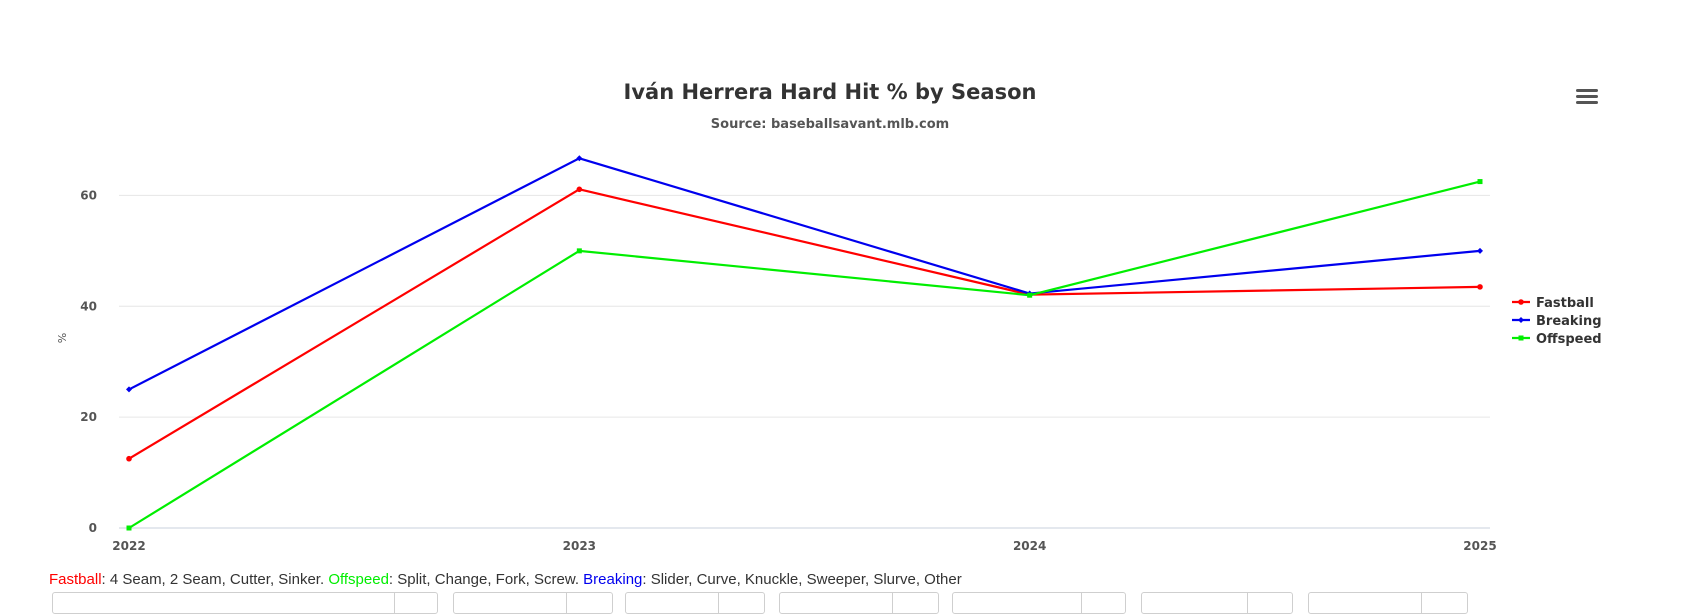 This screenshot has width=1693, height=614. What do you see at coordinates (579, 546) in the screenshot?
I see `x-tick-label: 2023` at bounding box center [579, 546].